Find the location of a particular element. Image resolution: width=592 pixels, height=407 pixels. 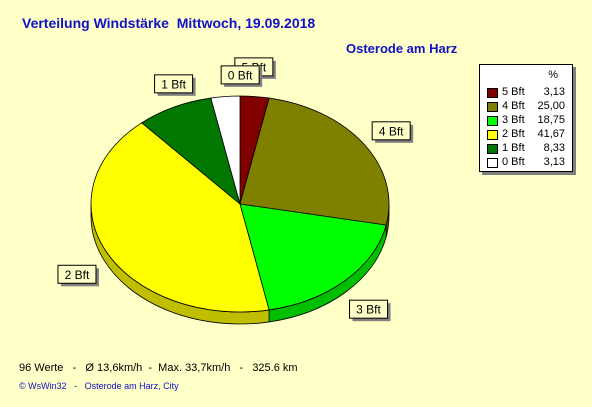

slice-label-1-bft: 1 Bft is located at coordinates (175, 85).